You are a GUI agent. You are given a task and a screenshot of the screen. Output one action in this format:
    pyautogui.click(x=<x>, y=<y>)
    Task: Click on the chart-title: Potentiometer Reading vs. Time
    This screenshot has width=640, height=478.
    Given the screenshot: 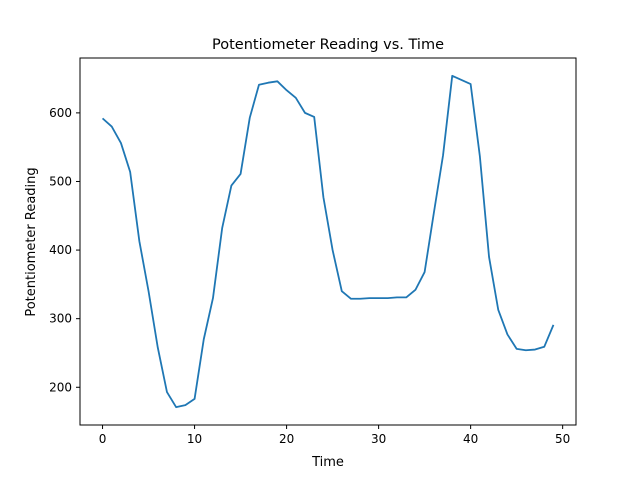 What is the action you would take?
    pyautogui.click(x=328, y=45)
    